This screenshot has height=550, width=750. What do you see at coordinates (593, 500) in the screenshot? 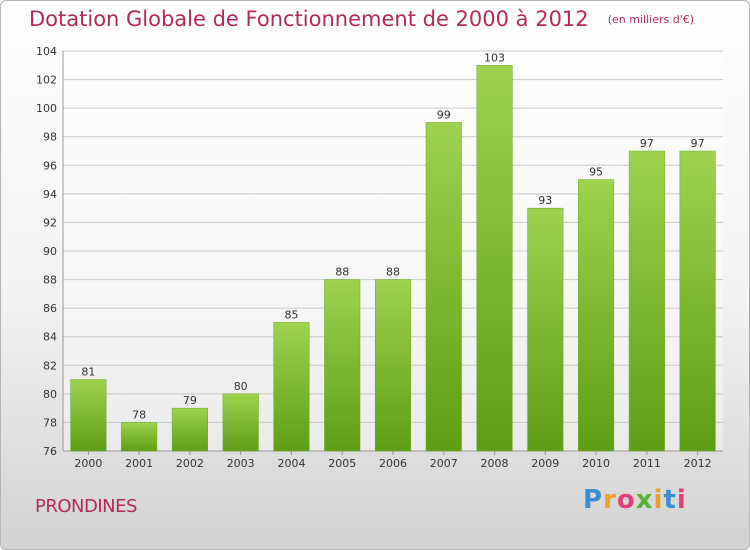
I see `logo-letter: P` at bounding box center [593, 500].